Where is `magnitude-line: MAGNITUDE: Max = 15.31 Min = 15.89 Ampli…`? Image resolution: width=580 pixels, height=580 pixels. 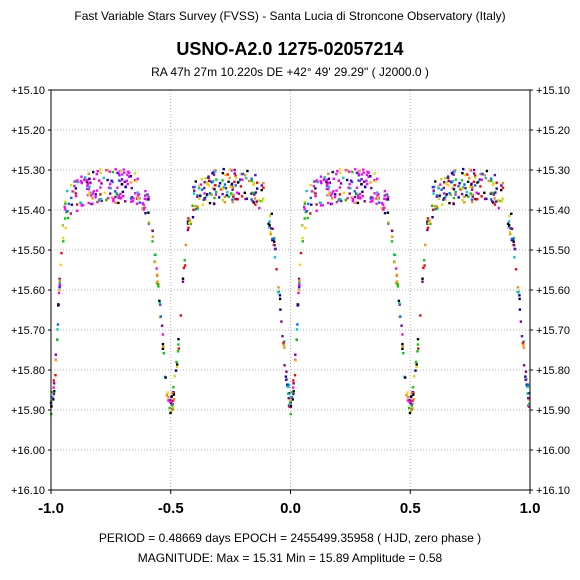 magnitude-line: MAGNITUDE: Max = 15.31 Min = 15.89 Ampli… is located at coordinates (290, 558).